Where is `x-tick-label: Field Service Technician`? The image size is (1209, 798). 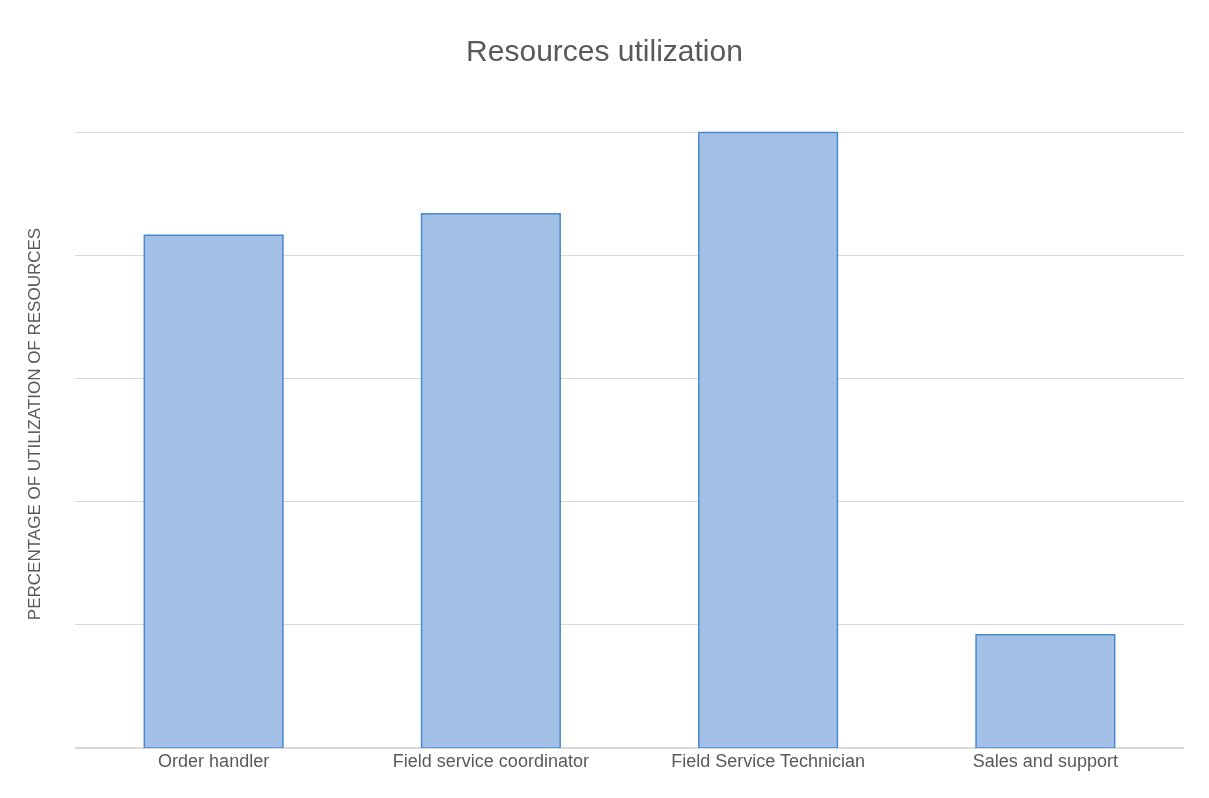
x-tick-label: Field Service Technician is located at coordinates (768, 761).